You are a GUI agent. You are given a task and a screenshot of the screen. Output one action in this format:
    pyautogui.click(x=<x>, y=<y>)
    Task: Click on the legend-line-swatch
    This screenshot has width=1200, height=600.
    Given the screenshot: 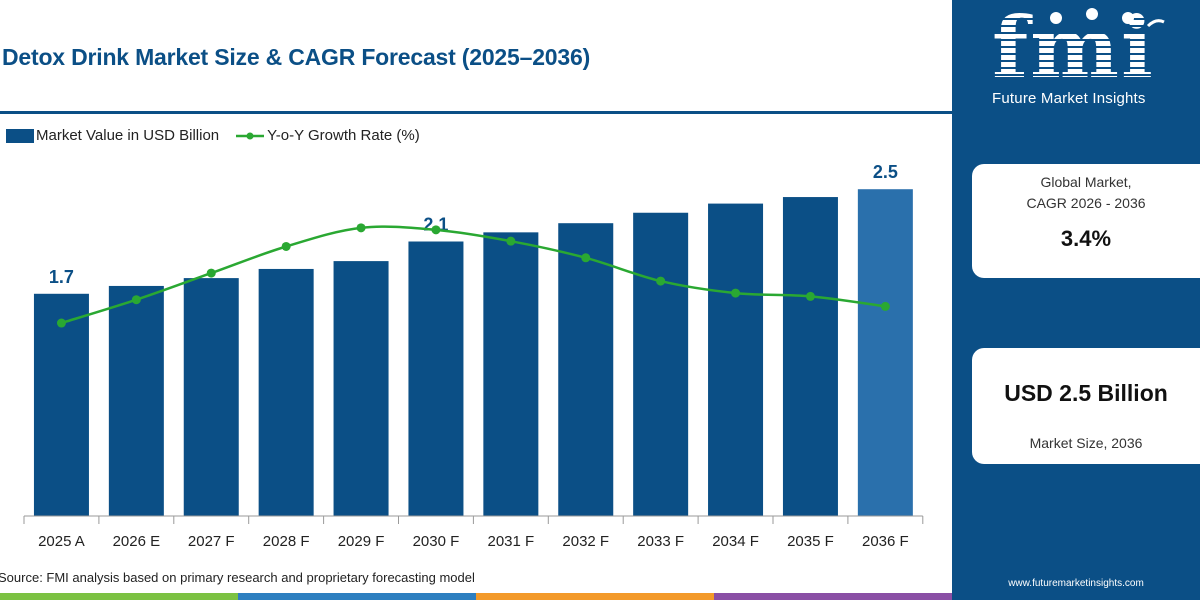 What is the action you would take?
    pyautogui.click(x=250, y=135)
    